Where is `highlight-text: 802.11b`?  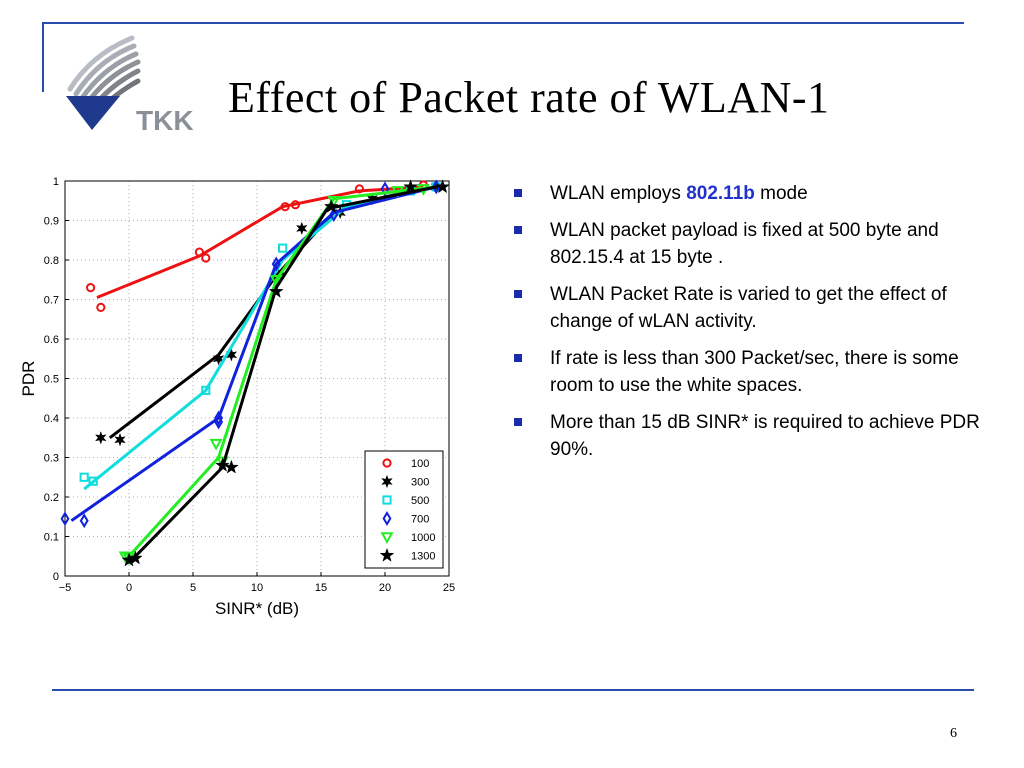
highlight-text: 802.11b is located at coordinates (720, 193).